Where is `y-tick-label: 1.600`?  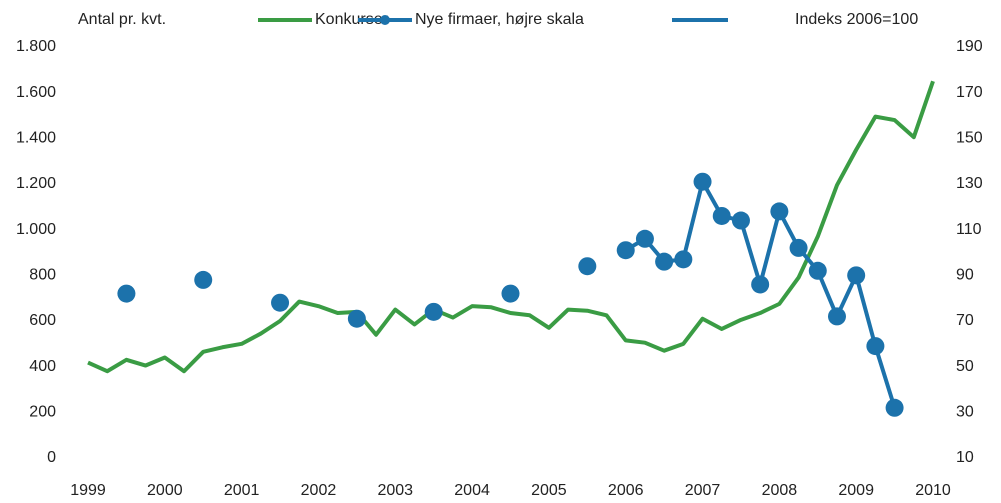
y-tick-label: 1.600 is located at coordinates (36, 92).